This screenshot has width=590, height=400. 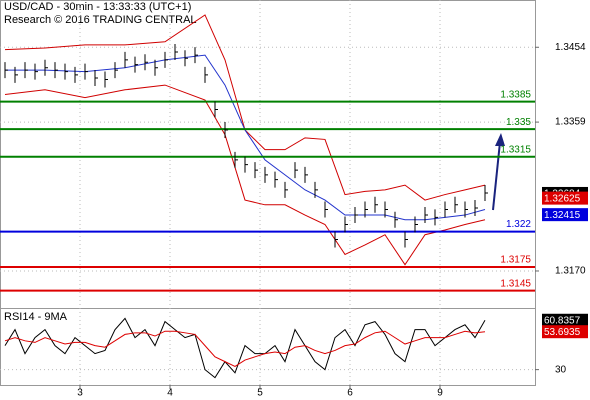 I want to click on y-tick-label: 30, so click(x=561, y=369).